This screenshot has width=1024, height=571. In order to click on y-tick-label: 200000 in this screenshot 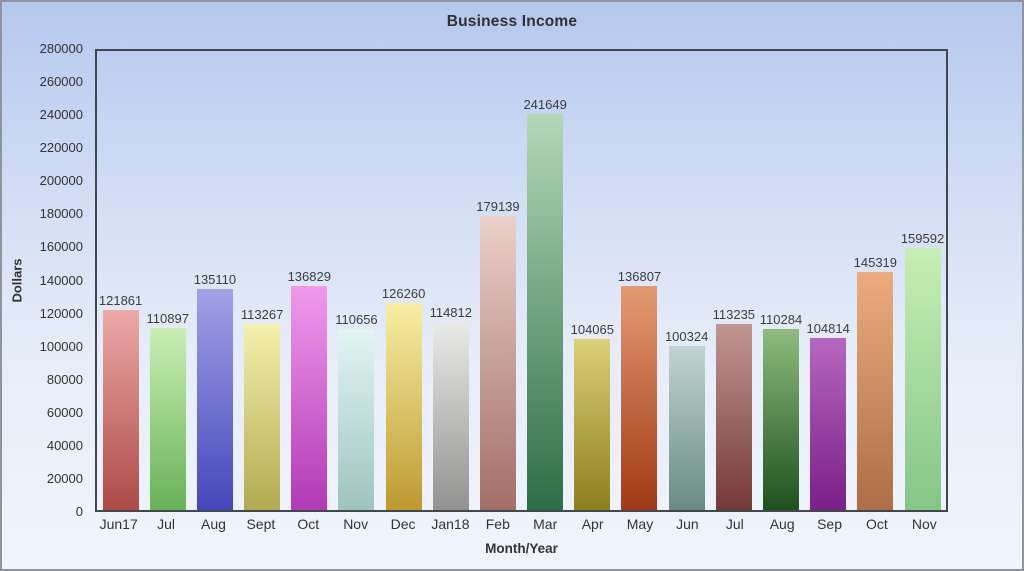, I will do `click(61, 181)`.